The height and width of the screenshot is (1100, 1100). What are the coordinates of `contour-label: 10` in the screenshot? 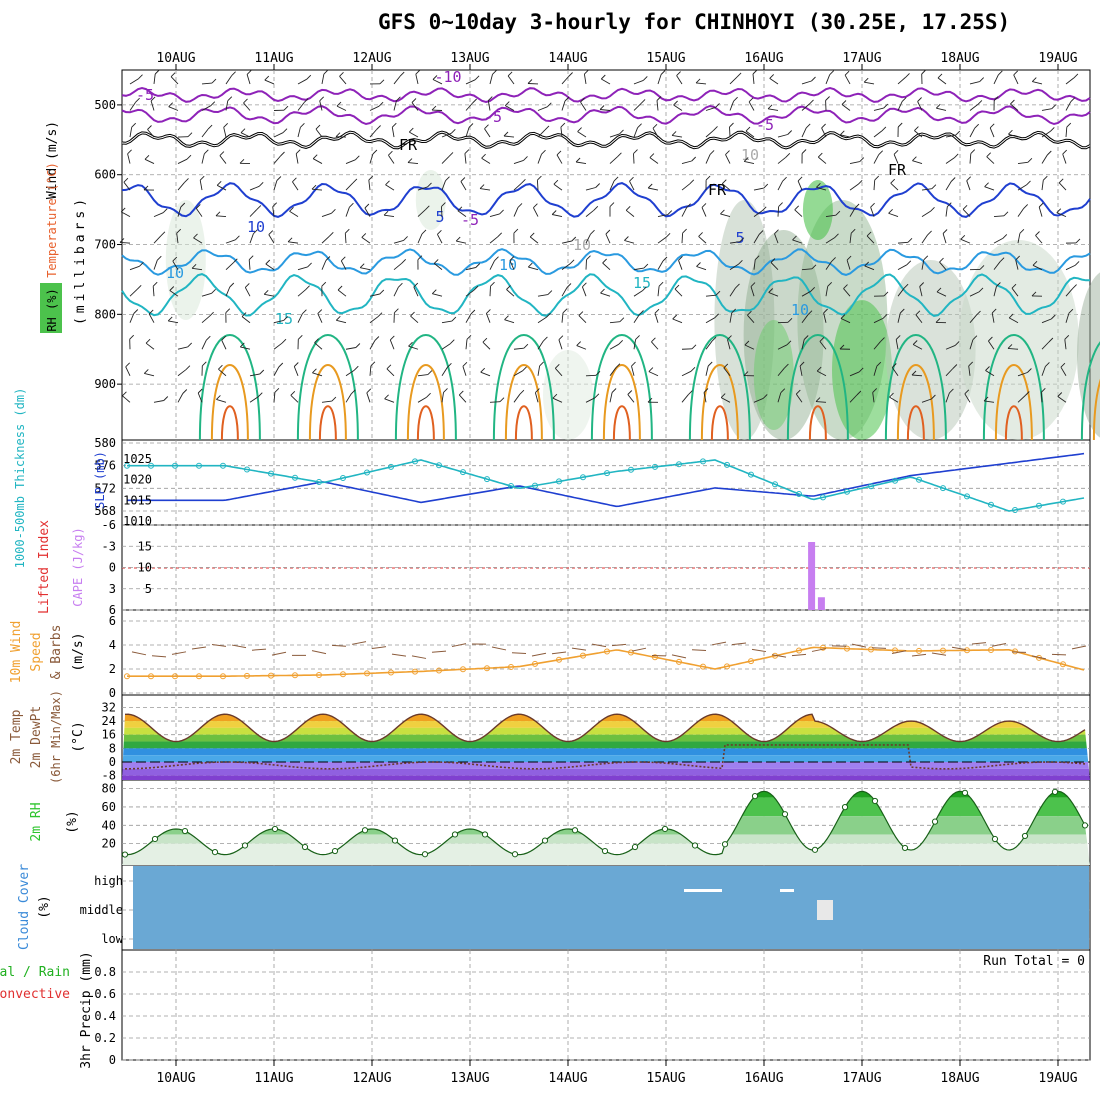 It's located at (256, 227).